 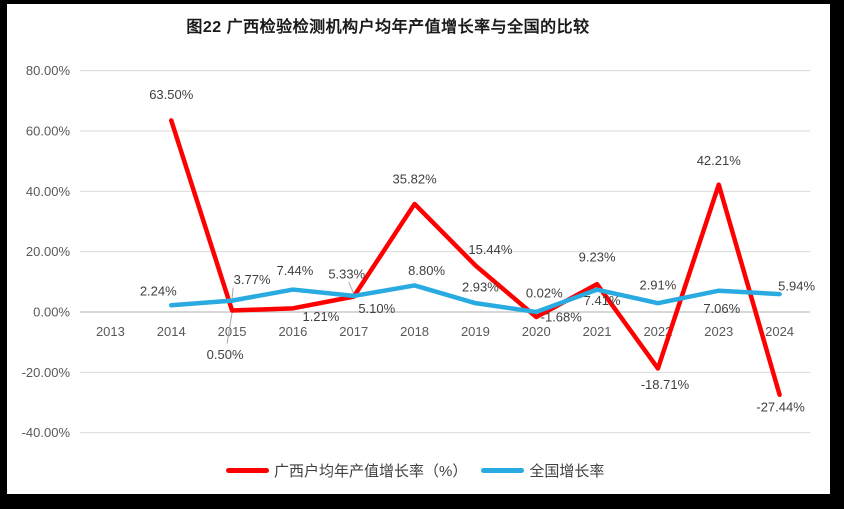 What do you see at coordinates (602, 300) in the screenshot?
I see `data-label: 7.41%` at bounding box center [602, 300].